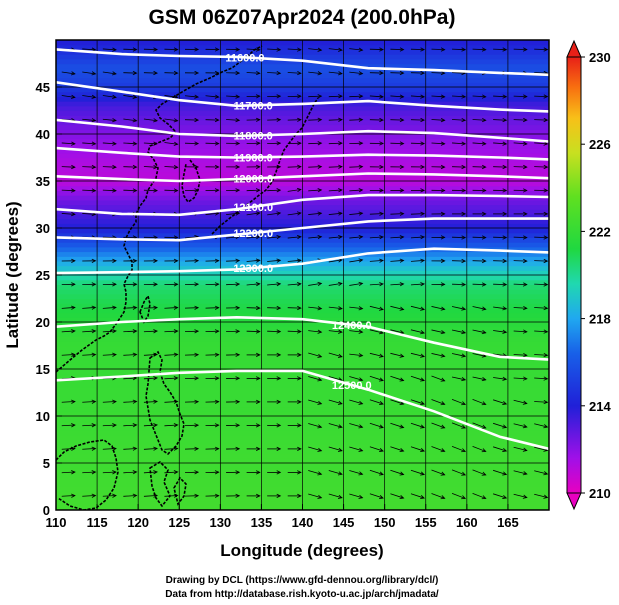 The height and width of the screenshot is (605, 619). Describe the element at coordinates (43, 181) in the screenshot. I see `y-tick-label: 35` at that location.